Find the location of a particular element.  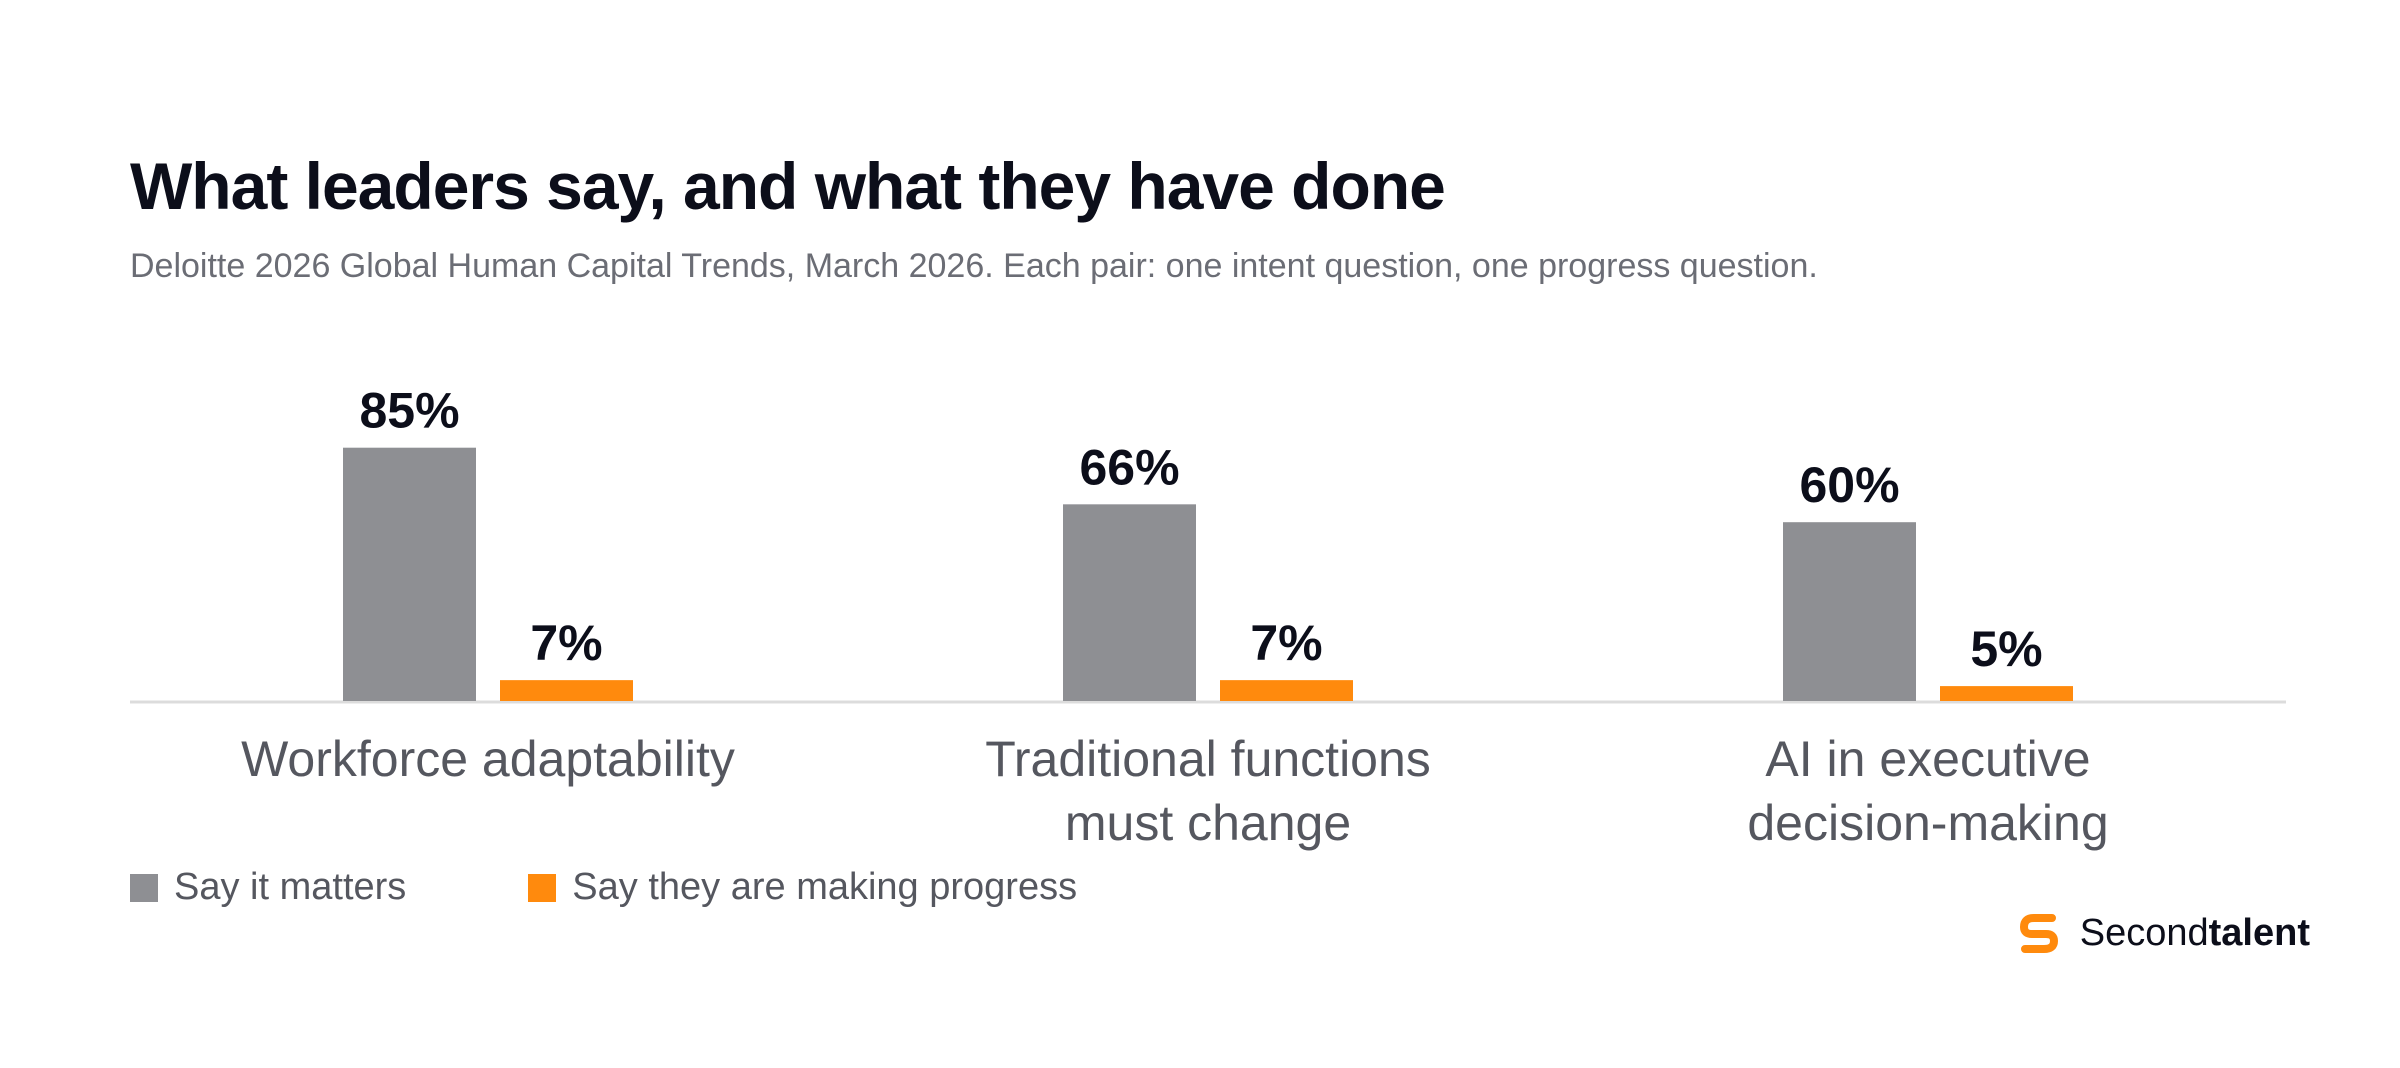

bar-say-they-are-making-progress-ai-in-executive-decision-making is located at coordinates (2006, 693).